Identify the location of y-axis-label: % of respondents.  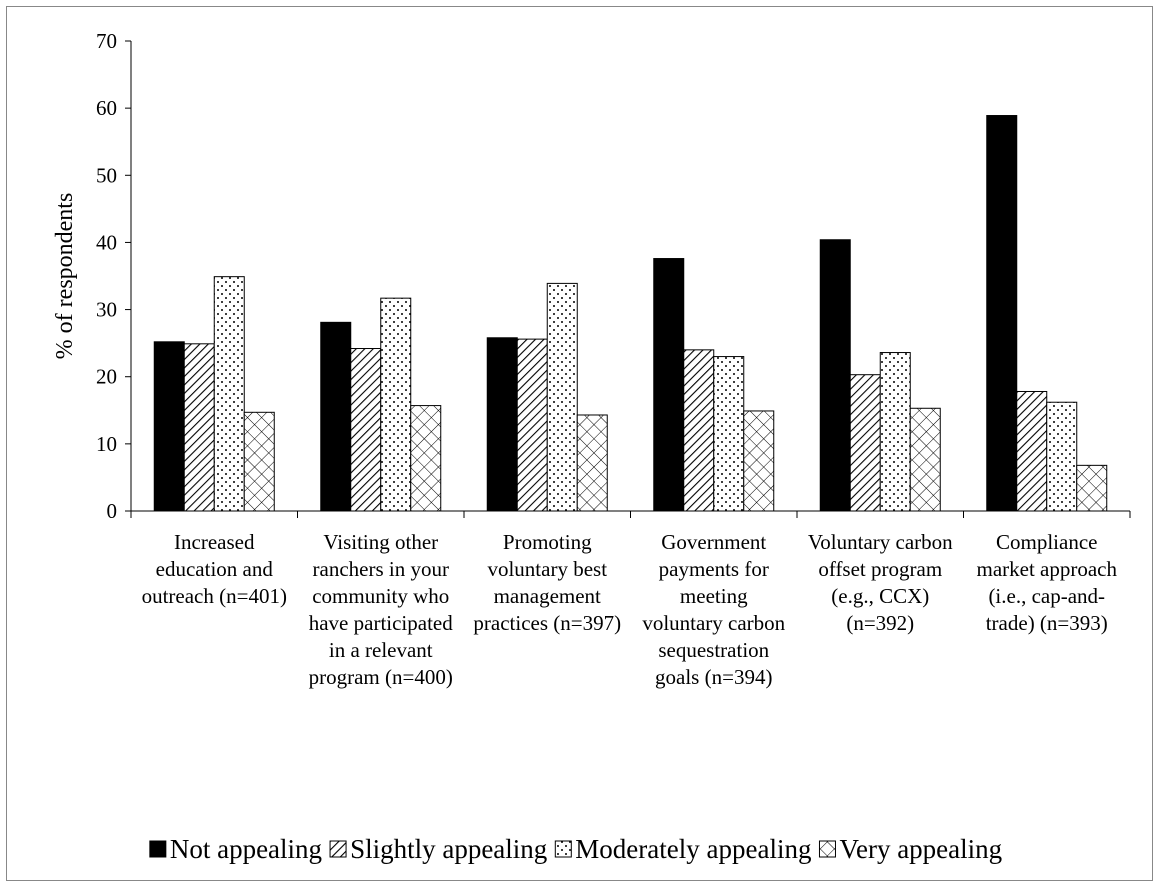
(65, 276).